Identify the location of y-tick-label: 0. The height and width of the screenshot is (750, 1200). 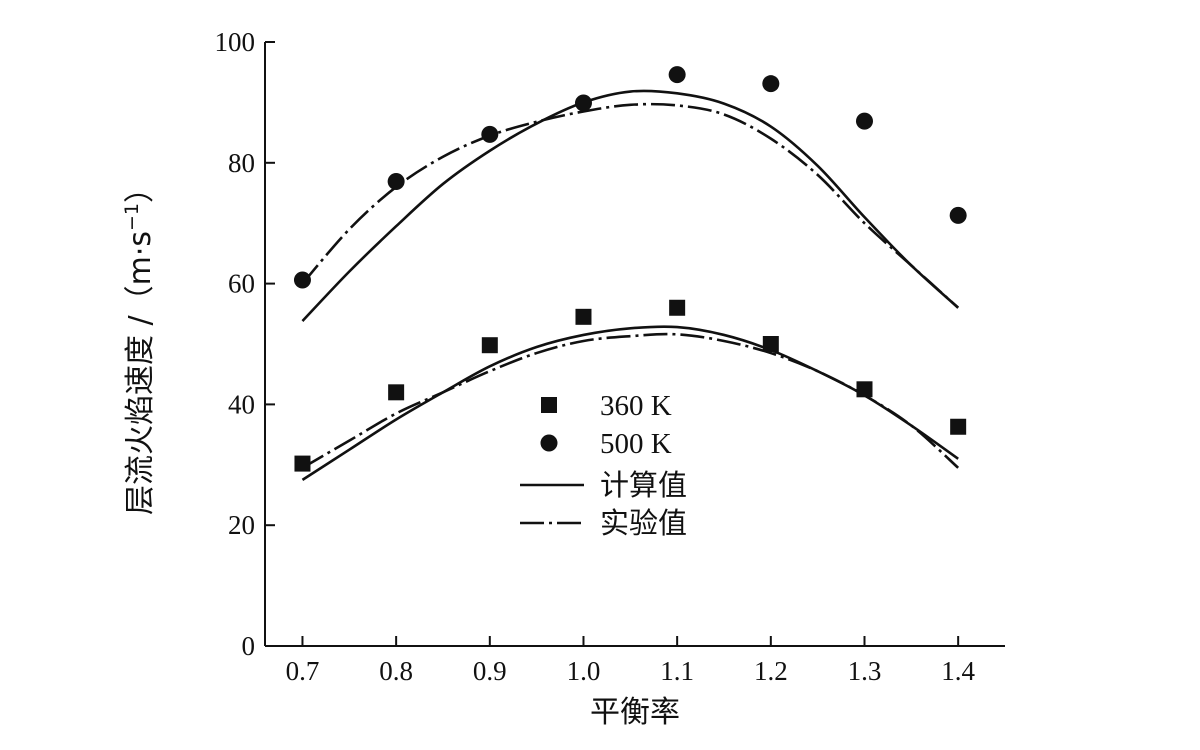
(249, 646).